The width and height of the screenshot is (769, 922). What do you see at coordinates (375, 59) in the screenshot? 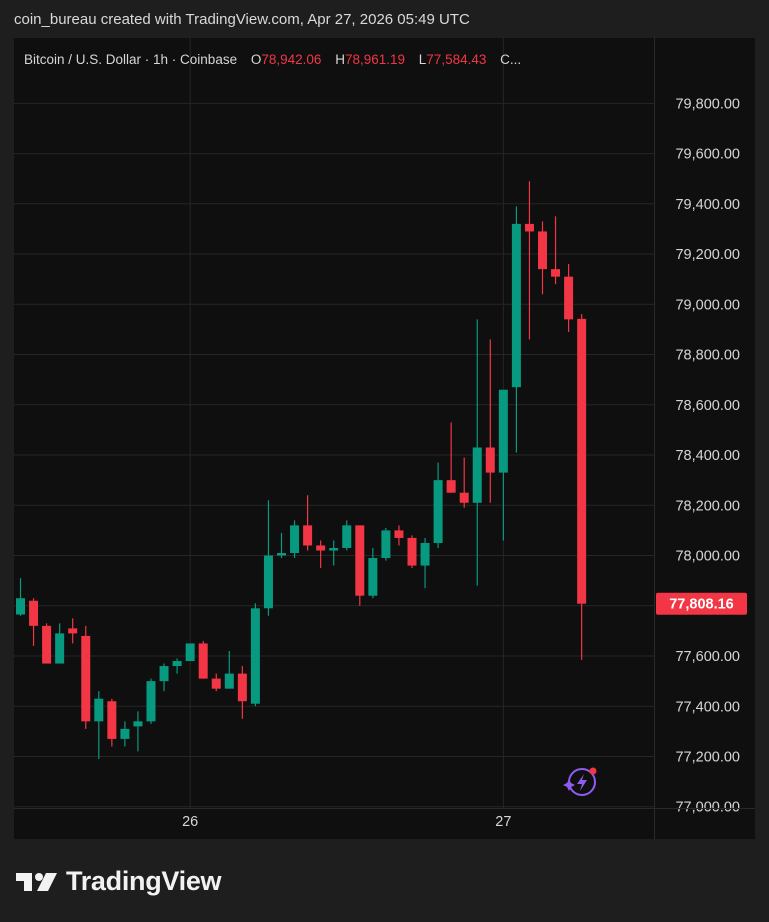
I see `high-value: 78,961.19` at bounding box center [375, 59].